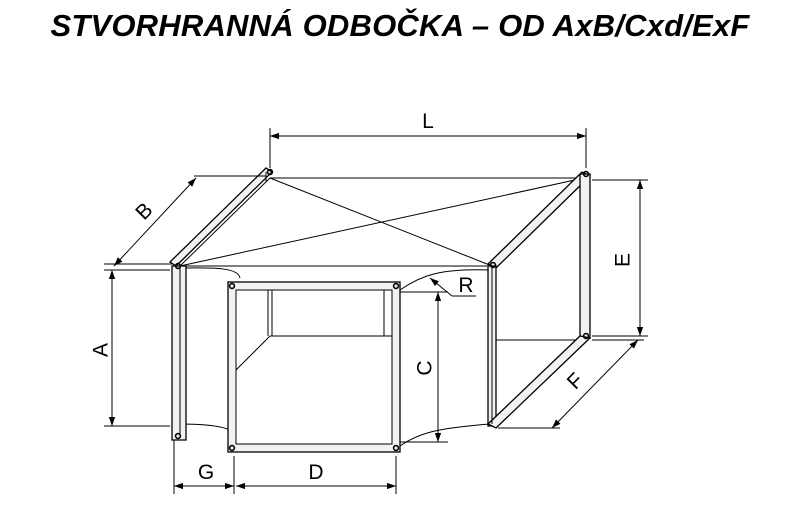 This screenshot has height=525, width=800. I want to click on label-a: A, so click(101, 350).